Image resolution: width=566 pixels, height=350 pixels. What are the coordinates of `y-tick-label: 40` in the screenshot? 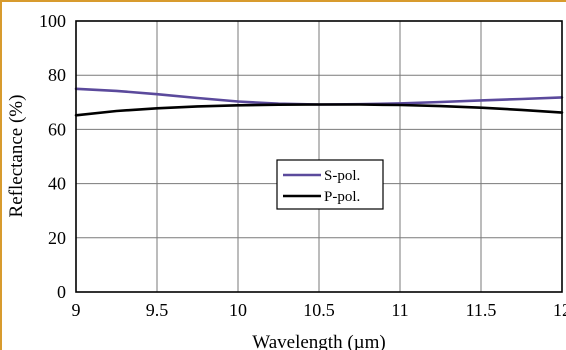 It's located at (57, 184).